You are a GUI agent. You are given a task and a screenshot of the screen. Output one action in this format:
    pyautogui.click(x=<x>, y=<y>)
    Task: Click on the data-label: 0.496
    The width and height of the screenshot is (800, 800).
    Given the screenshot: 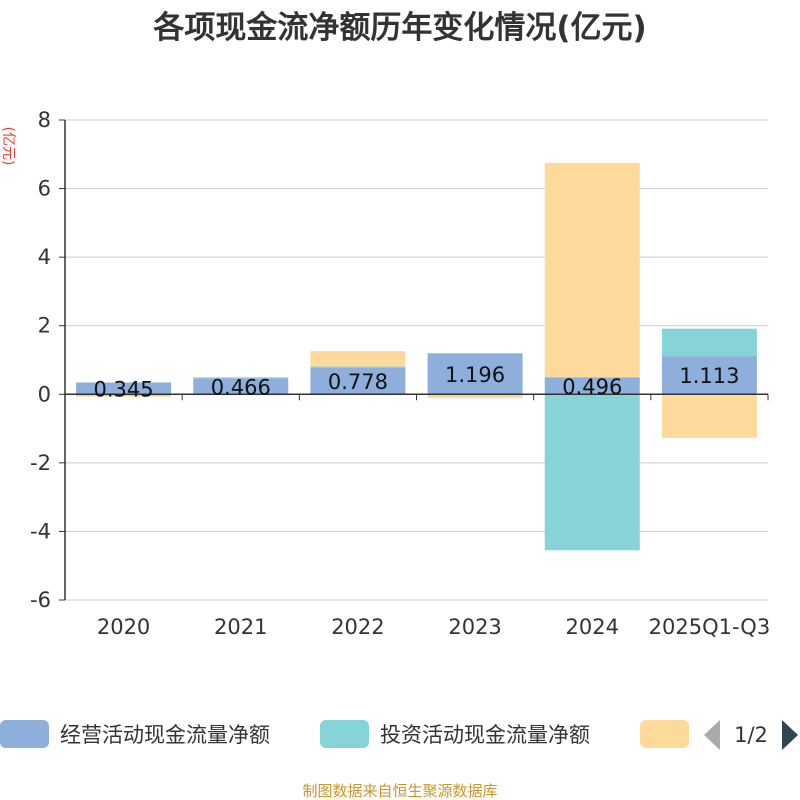 What is the action you would take?
    pyautogui.click(x=592, y=387)
    